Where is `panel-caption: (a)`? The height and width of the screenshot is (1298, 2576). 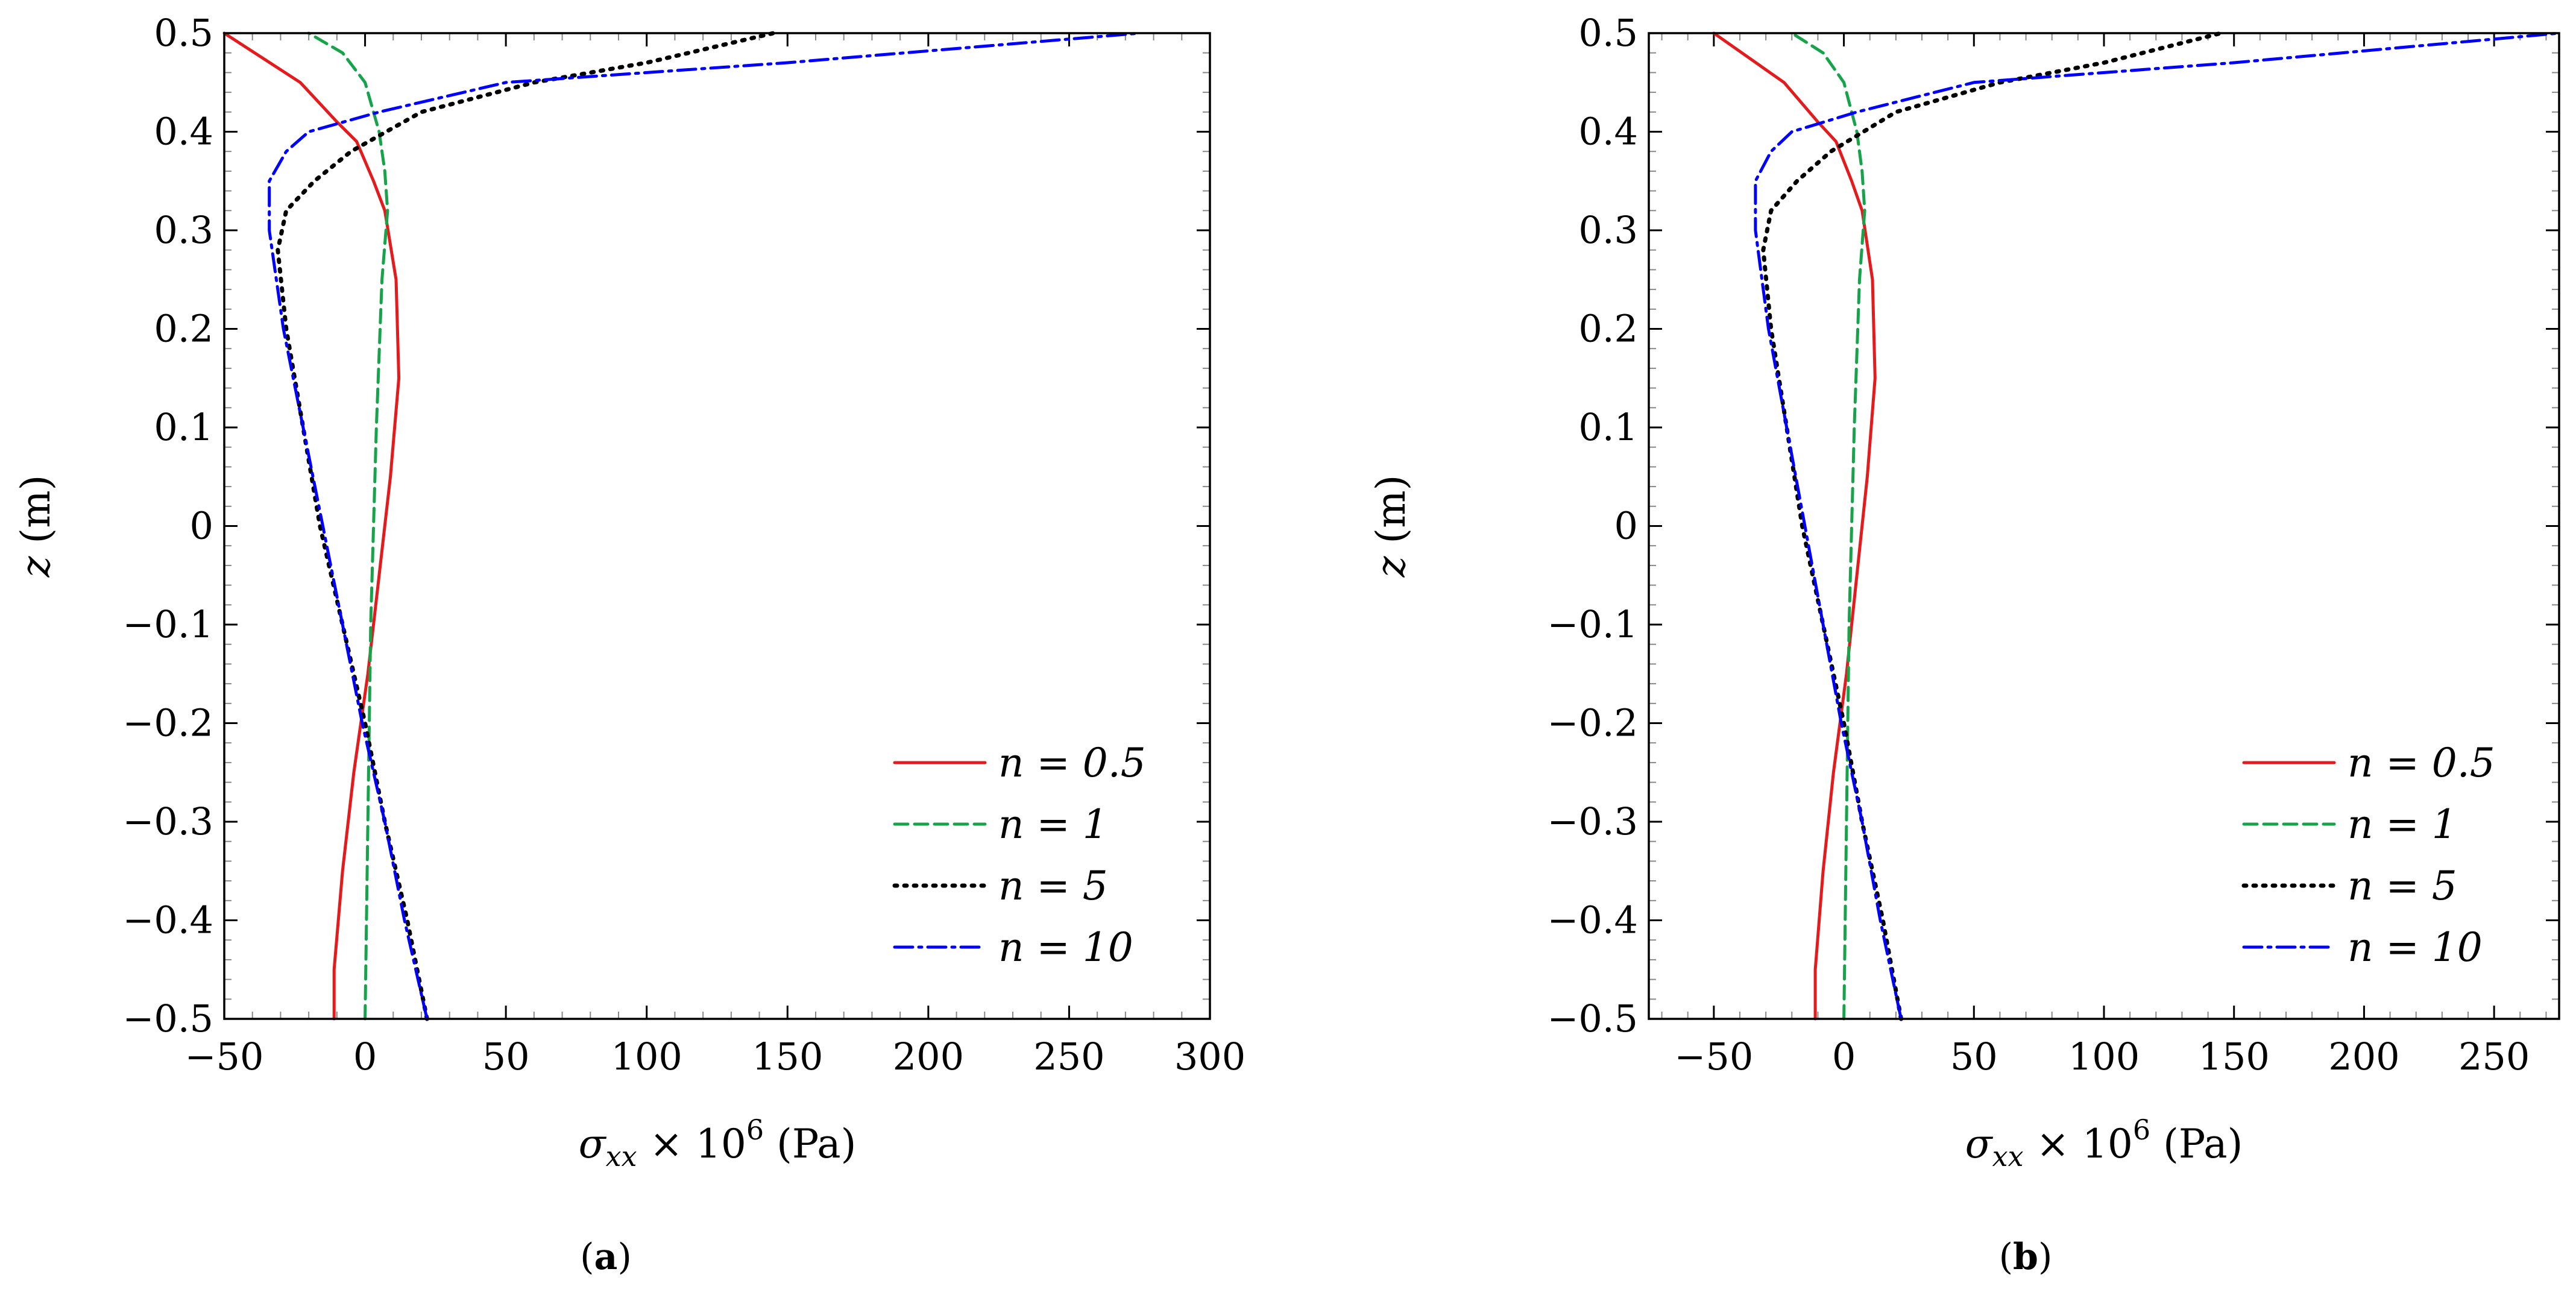
panel-caption: (a) is located at coordinates (606, 1257).